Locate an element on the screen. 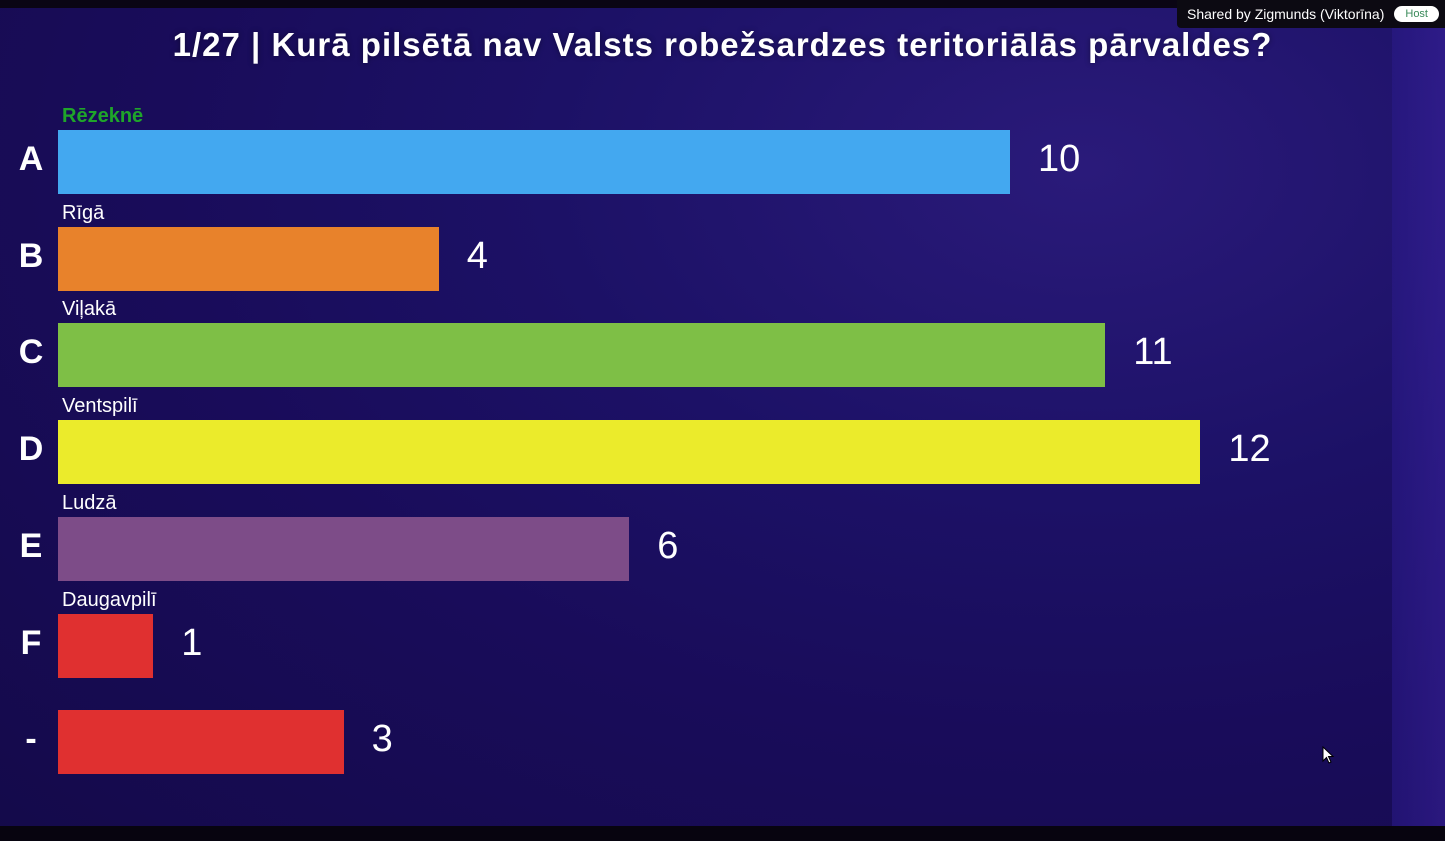  vote-count-label: 12 is located at coordinates (1249, 449).